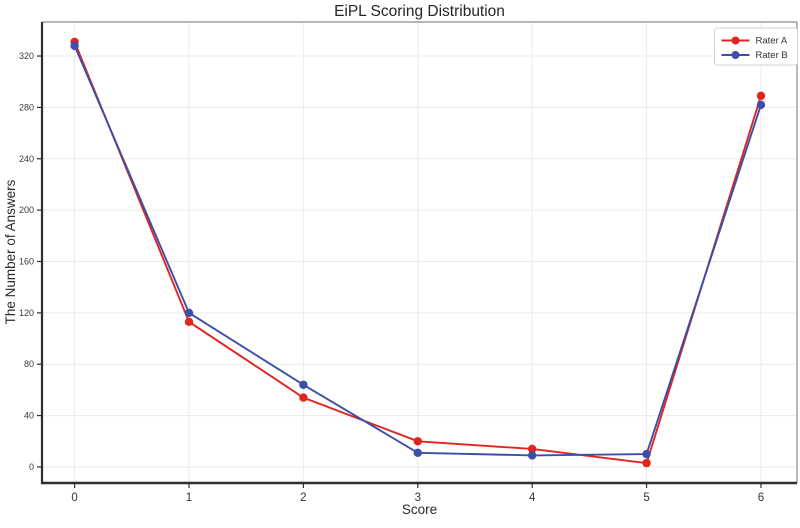 The height and width of the screenshot is (528, 800). Describe the element at coordinates (532, 498) in the screenshot. I see `x-tick-label: 4` at that location.